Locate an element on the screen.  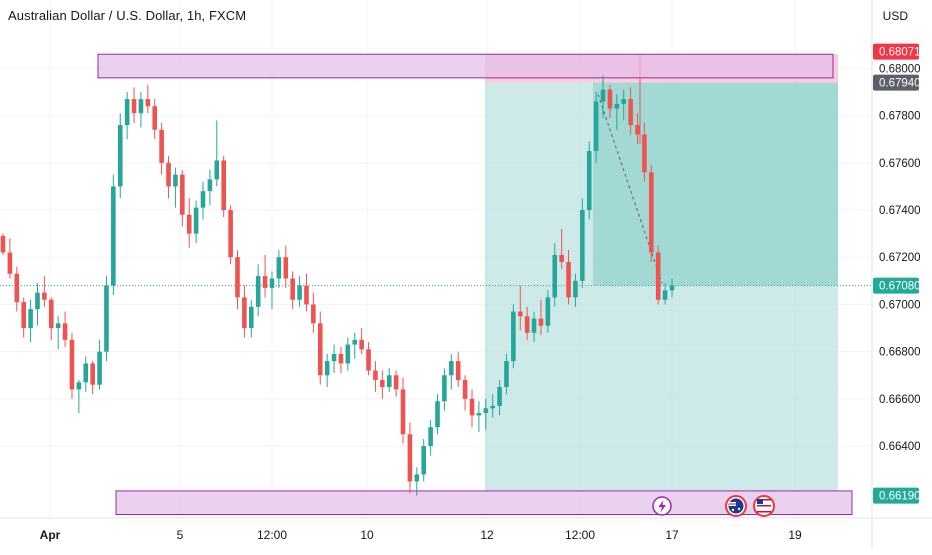
y-tick-label: 0.67000 is located at coordinates (900, 305).